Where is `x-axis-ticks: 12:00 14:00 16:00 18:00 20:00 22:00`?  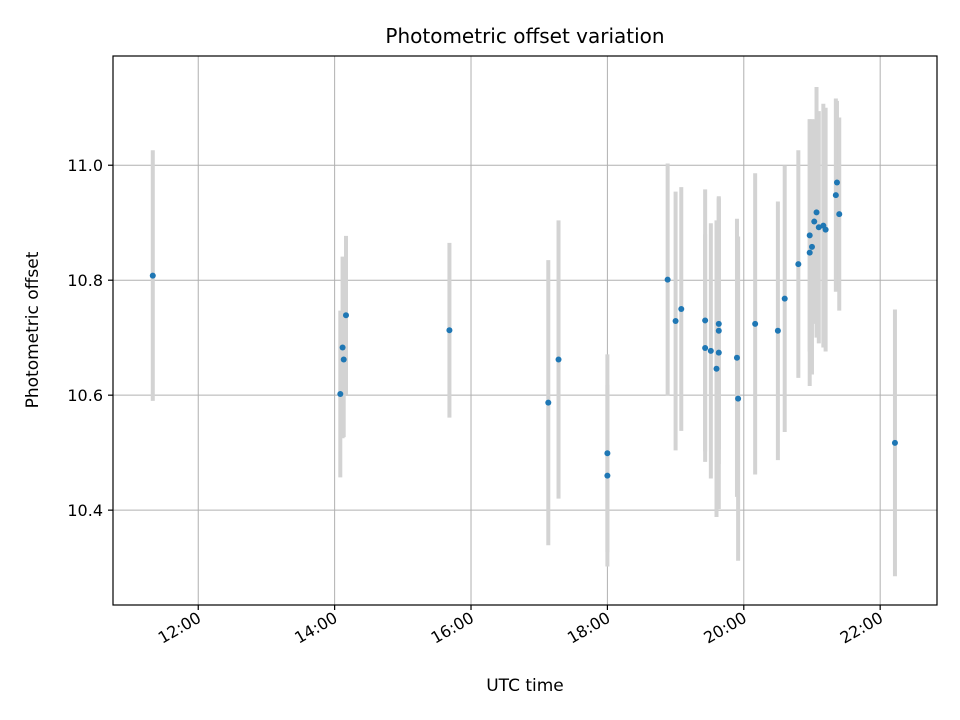
x-axis-ticks: 12:00 14:00 16:00 18:00 20:00 22:00 is located at coordinates (520, 626).